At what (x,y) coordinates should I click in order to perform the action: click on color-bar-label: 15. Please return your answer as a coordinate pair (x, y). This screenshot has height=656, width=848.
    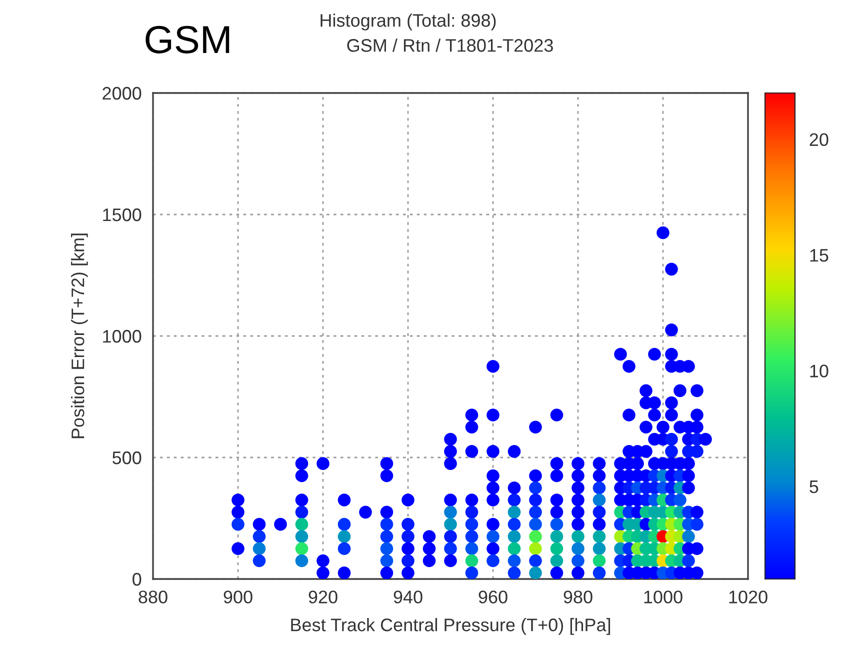
    Looking at the image, I should click on (819, 255).